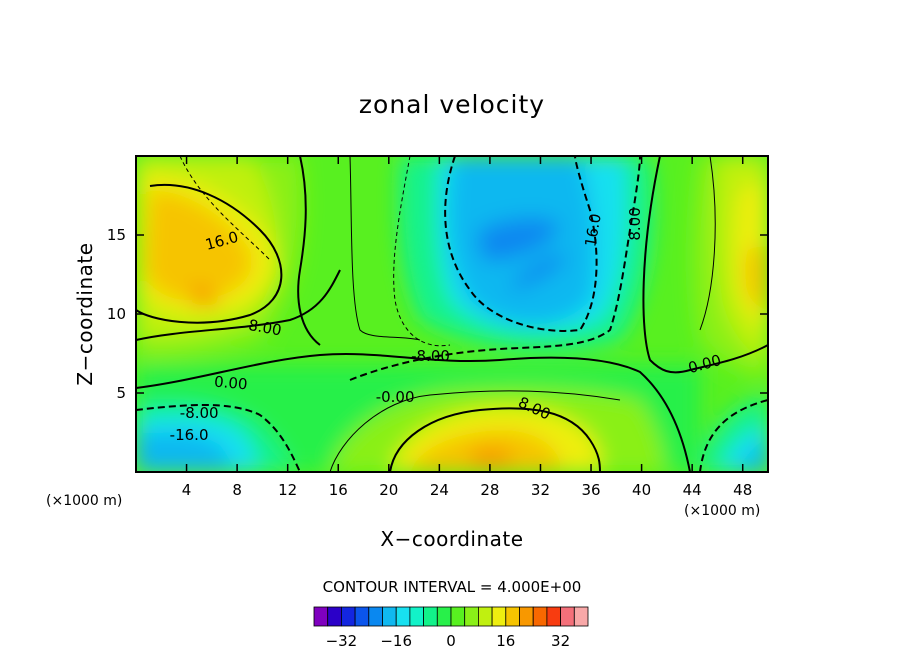 This screenshot has height=654, width=904. What do you see at coordinates (187, 490) in the screenshot?
I see `x-tick-label: 4` at bounding box center [187, 490].